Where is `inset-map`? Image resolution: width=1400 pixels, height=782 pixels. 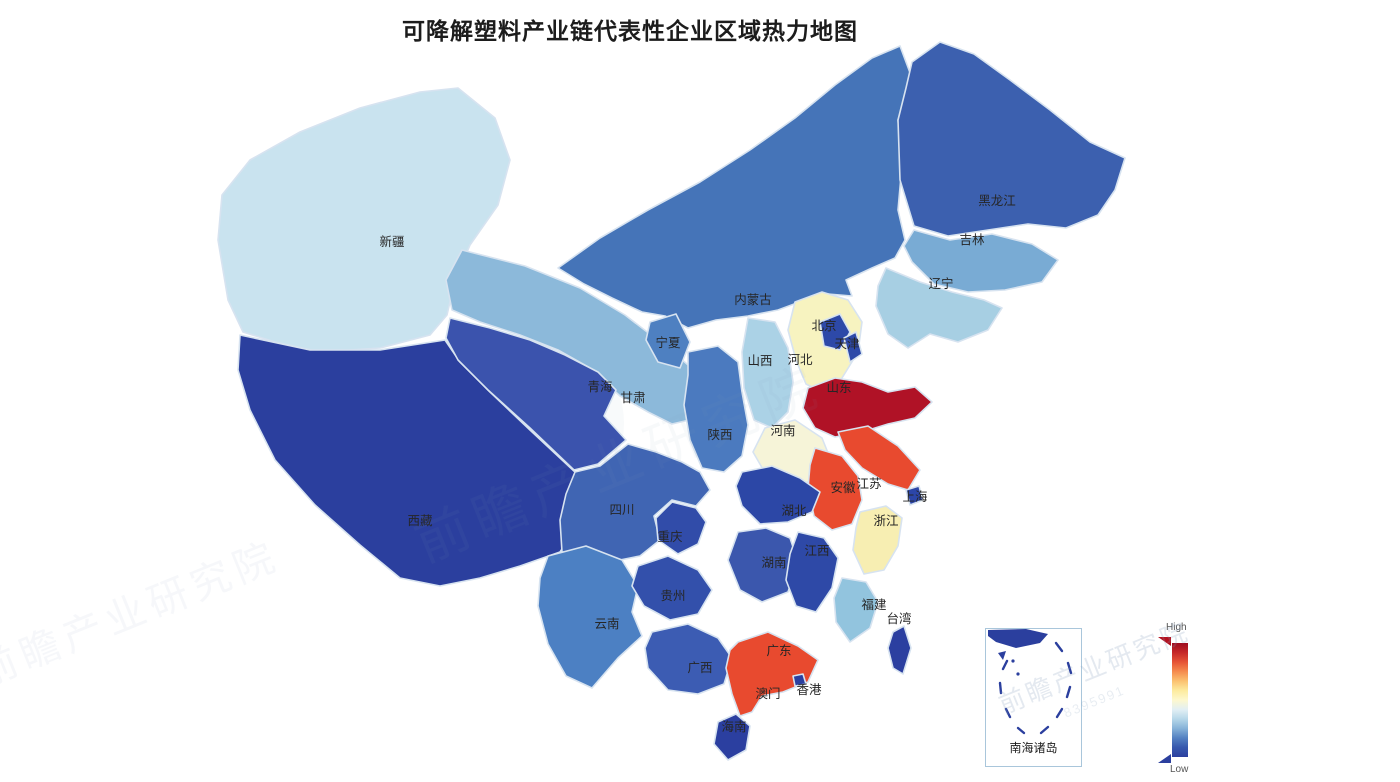
inset-map is located at coordinates (1030, 682).